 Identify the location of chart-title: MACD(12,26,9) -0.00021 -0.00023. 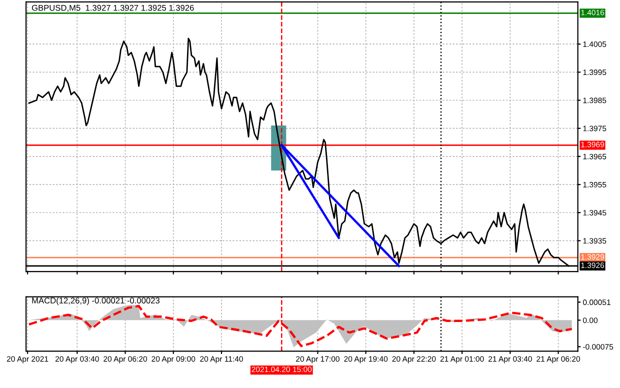
(96, 301).